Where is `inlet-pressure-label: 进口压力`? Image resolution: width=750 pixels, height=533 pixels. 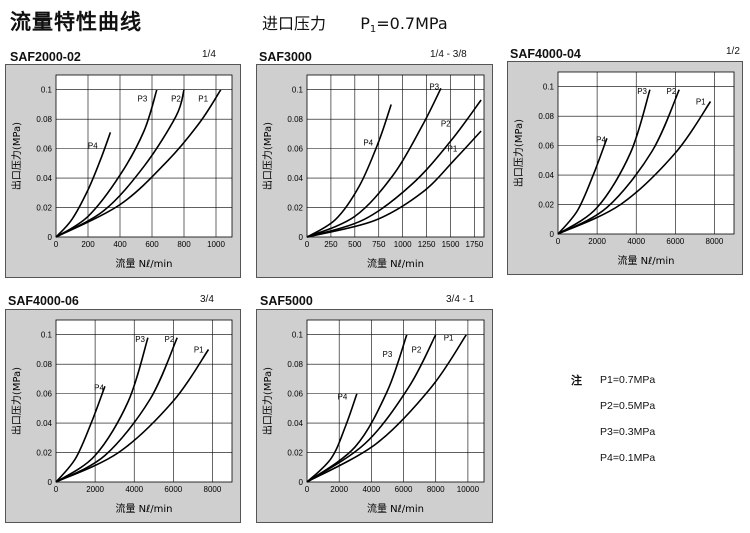 inlet-pressure-label: 进口压力 is located at coordinates (294, 23).